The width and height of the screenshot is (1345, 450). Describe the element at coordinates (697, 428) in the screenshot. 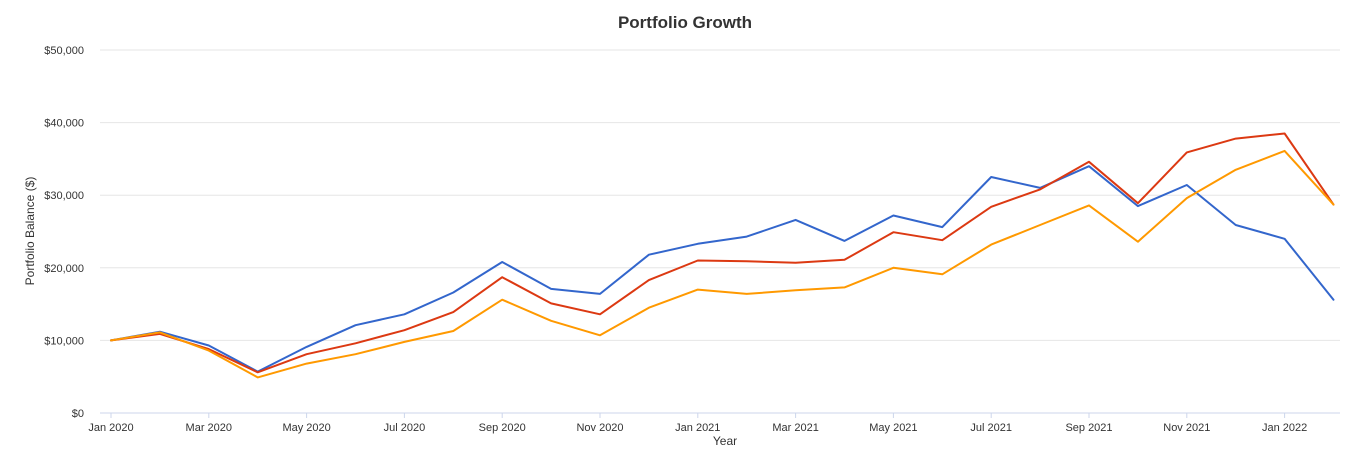

I see `x-tick-label: Jan 2021` at that location.